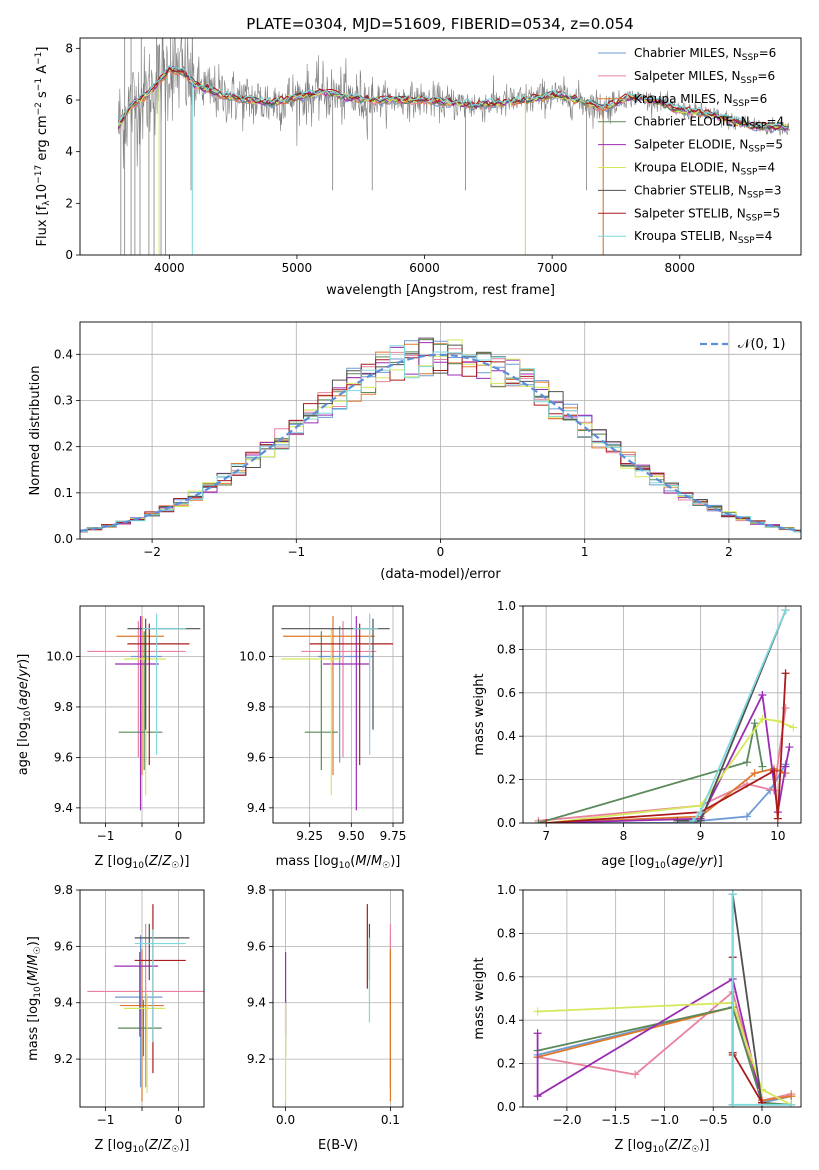  What do you see at coordinates (729, 552) in the screenshot?
I see `x-tick-label: 2` at bounding box center [729, 552].